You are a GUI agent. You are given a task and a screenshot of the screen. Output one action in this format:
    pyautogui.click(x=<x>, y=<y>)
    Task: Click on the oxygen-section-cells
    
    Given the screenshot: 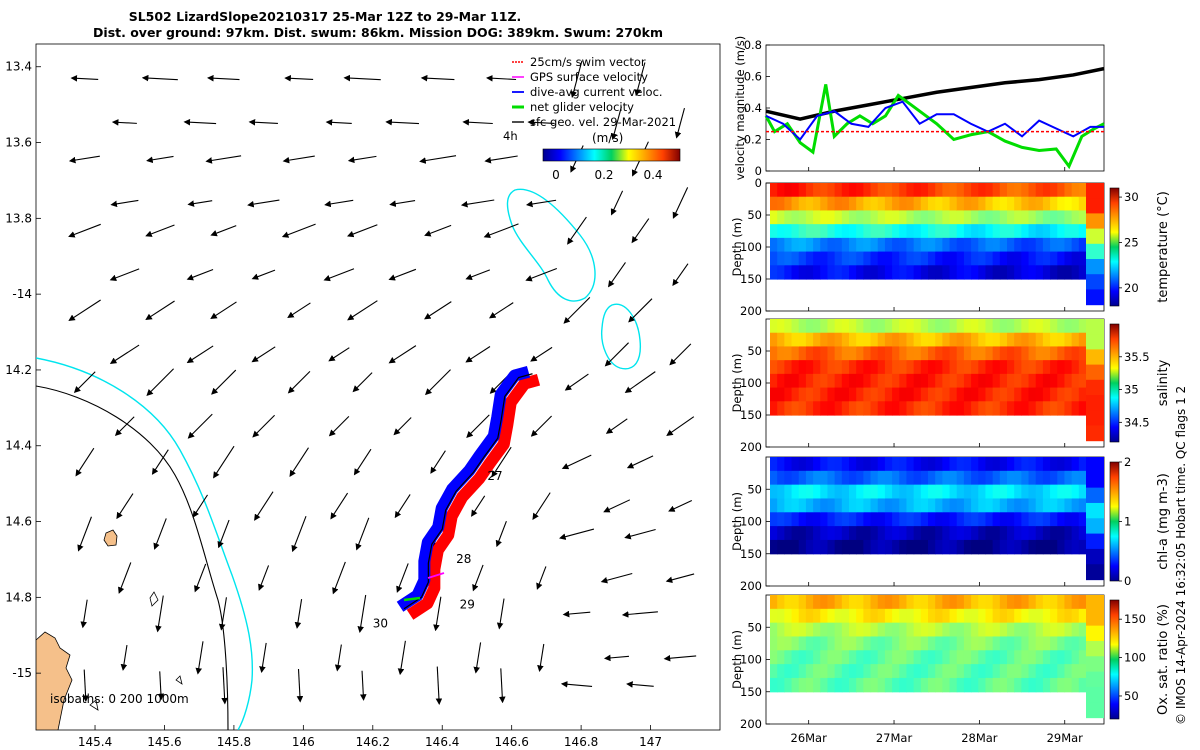 What is the action you would take?
    pyautogui.click(x=937, y=657)
    